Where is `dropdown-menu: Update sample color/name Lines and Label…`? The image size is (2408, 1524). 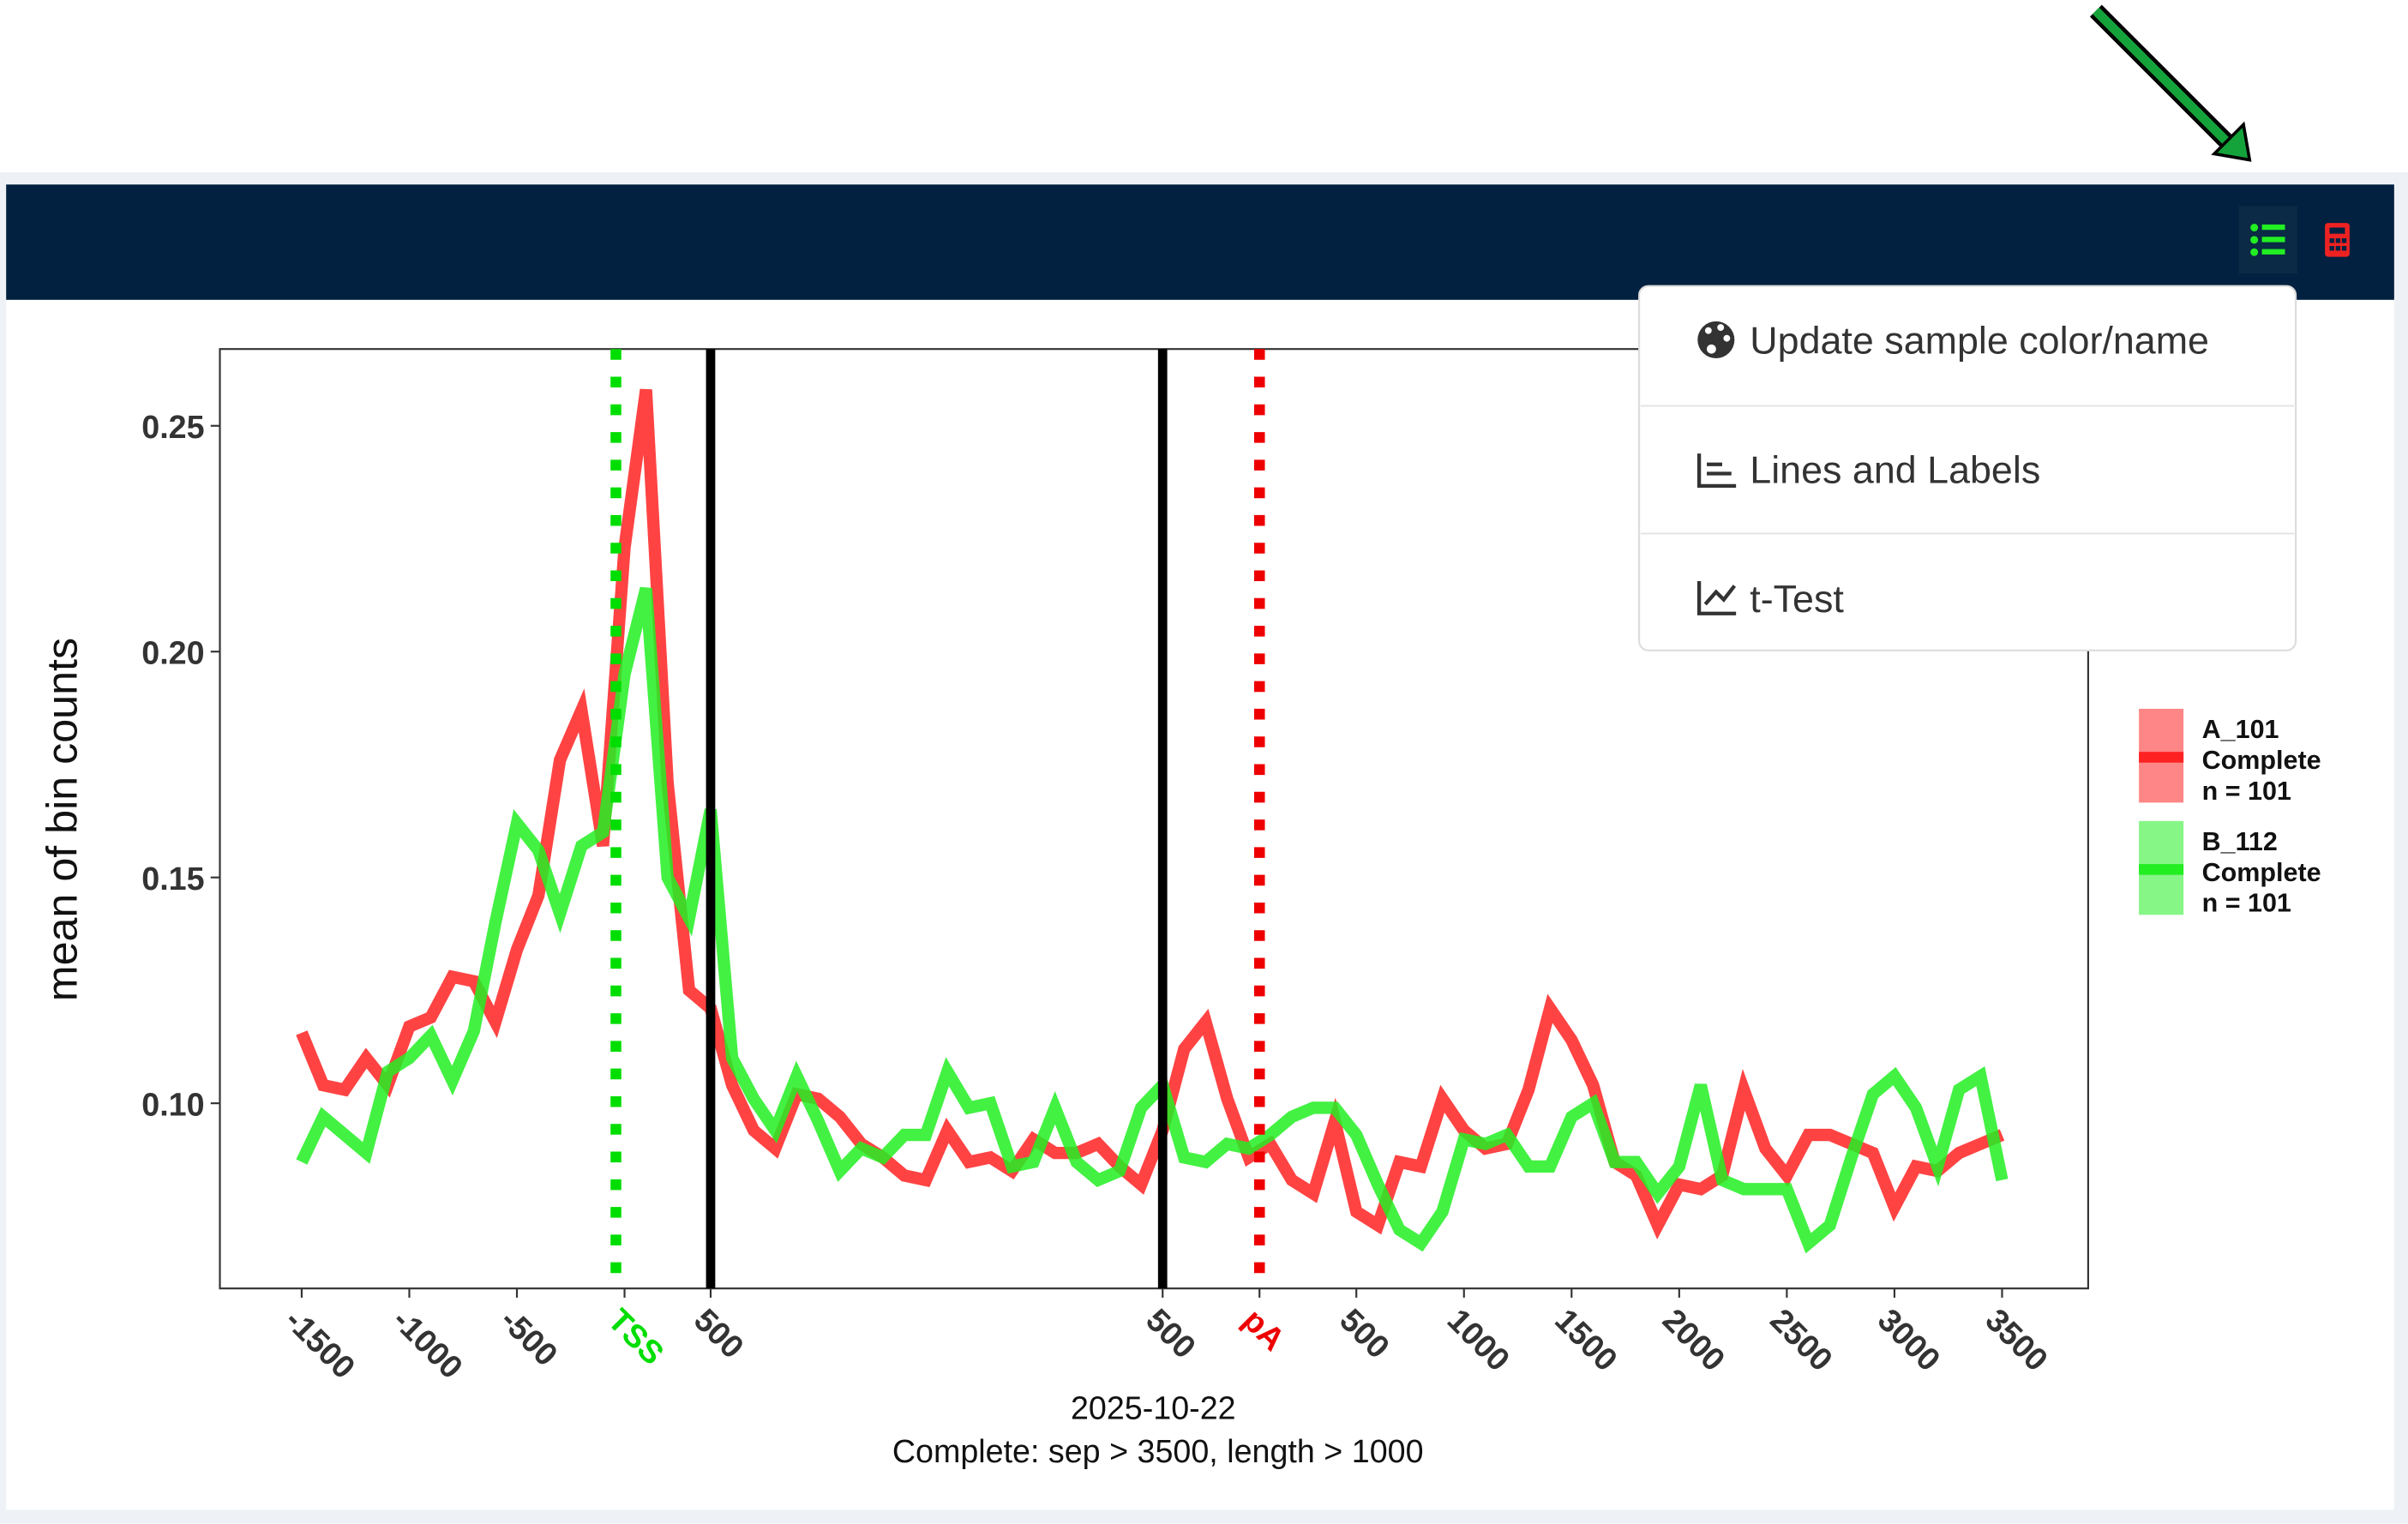
dropdown-menu: Update sample color/name Lines and Label… is located at coordinates (1968, 468).